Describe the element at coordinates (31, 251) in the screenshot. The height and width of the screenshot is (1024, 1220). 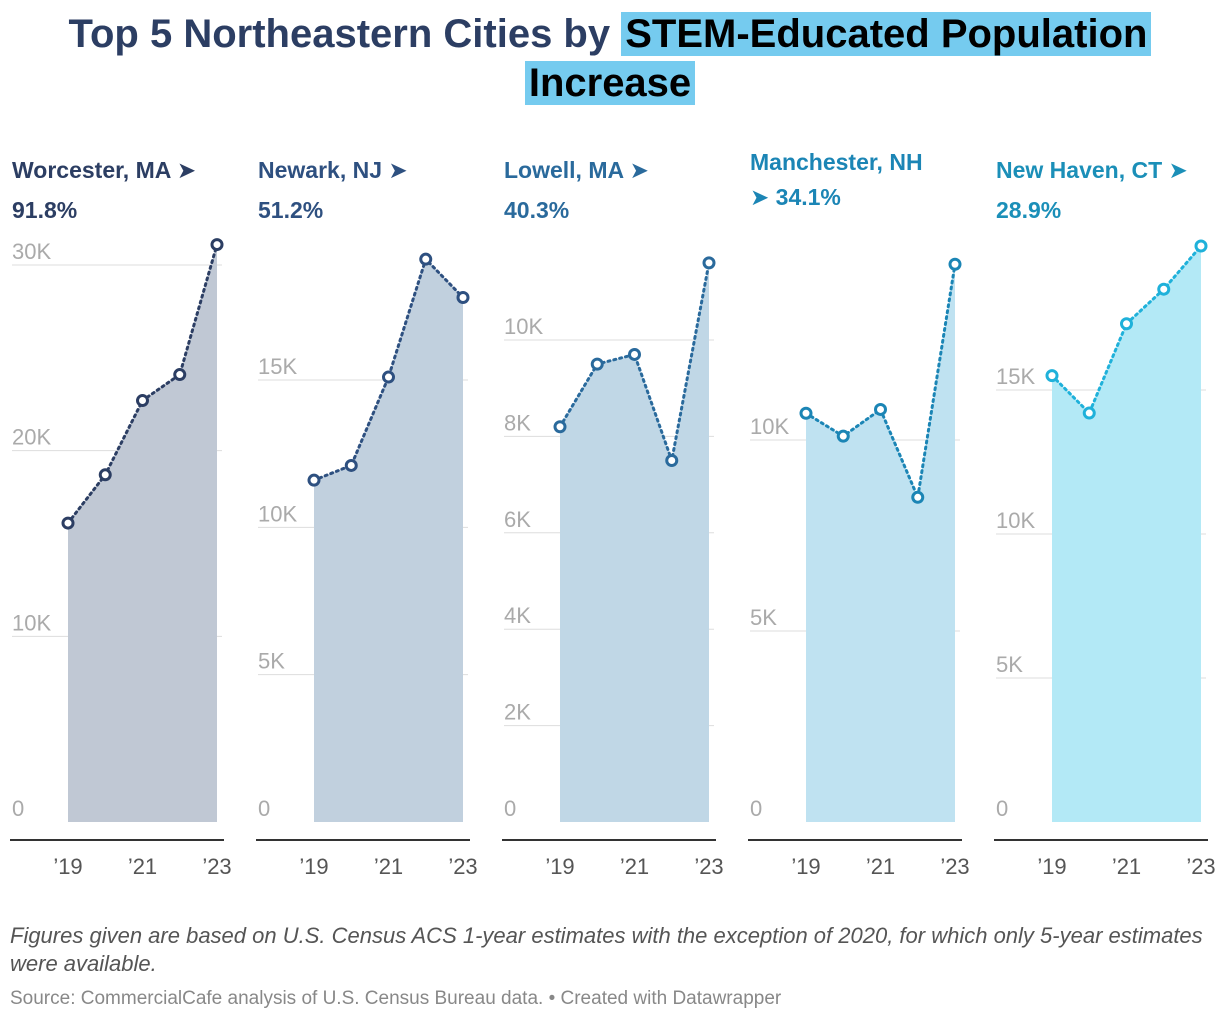
I see `y-tick-label: 30K` at that location.